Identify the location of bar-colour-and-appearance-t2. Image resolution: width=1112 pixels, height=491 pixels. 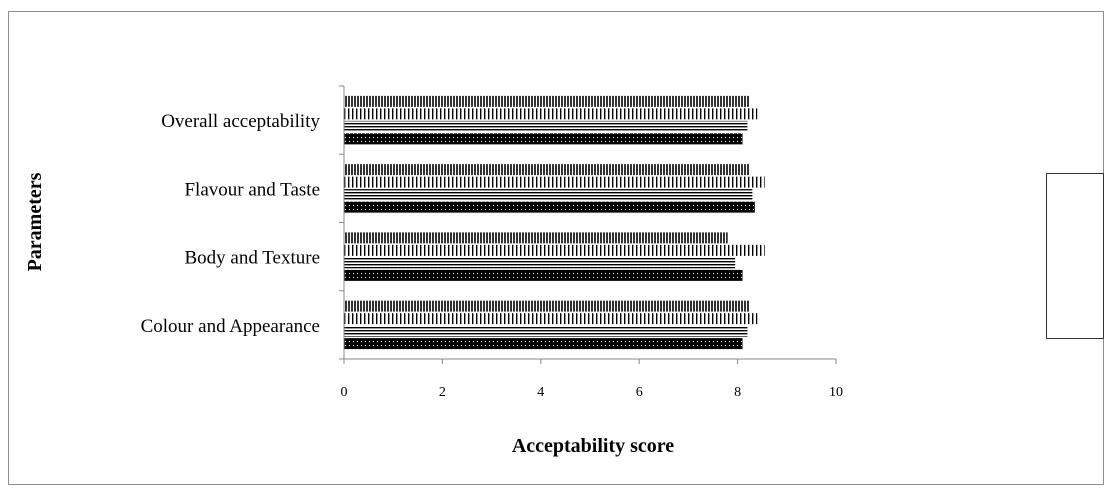
(551, 319).